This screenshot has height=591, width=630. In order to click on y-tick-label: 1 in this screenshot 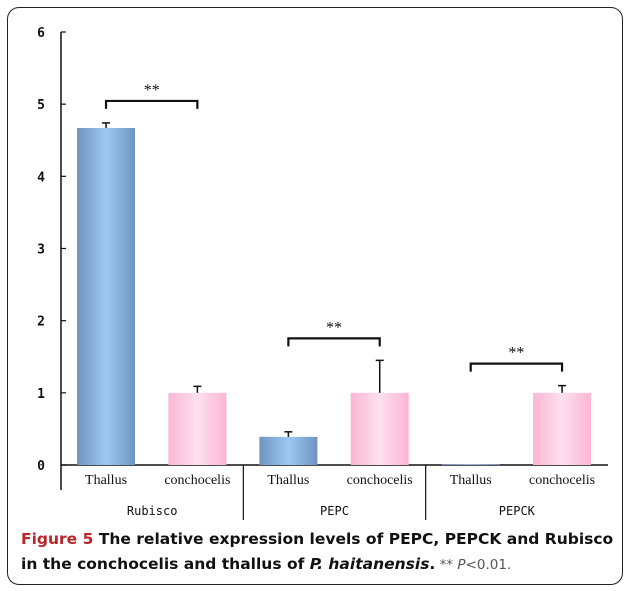, I will do `click(41, 394)`.